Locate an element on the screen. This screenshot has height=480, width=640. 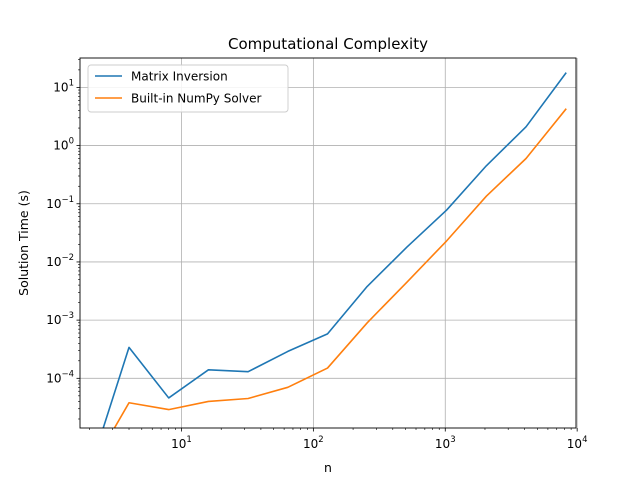
legend-label-2: Built-in NumPy Solver is located at coordinates (196, 99).